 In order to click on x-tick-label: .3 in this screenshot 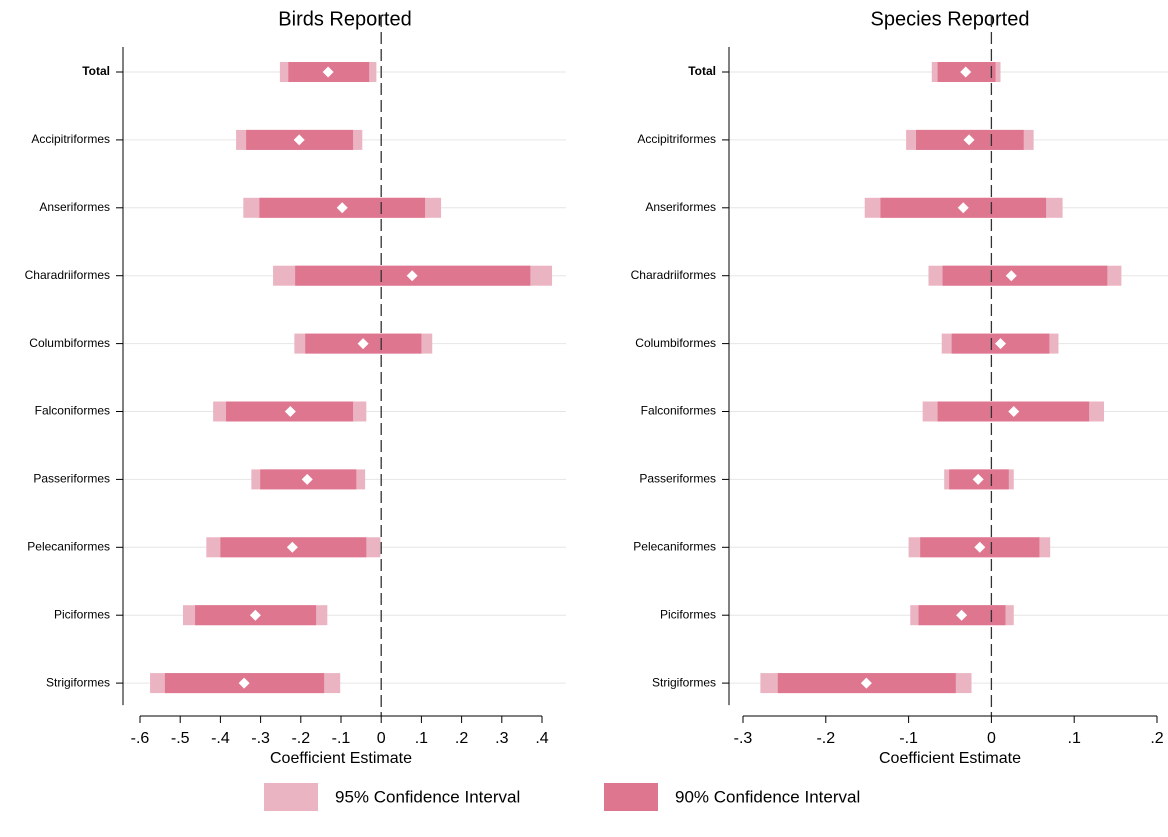, I will do `click(501, 738)`.